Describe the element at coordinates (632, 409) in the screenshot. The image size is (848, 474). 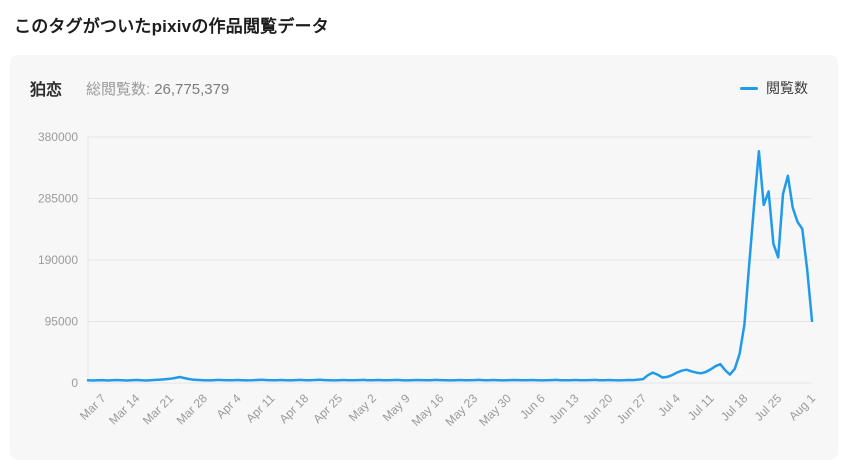
I see `x-tick-label: Jun 27` at that location.